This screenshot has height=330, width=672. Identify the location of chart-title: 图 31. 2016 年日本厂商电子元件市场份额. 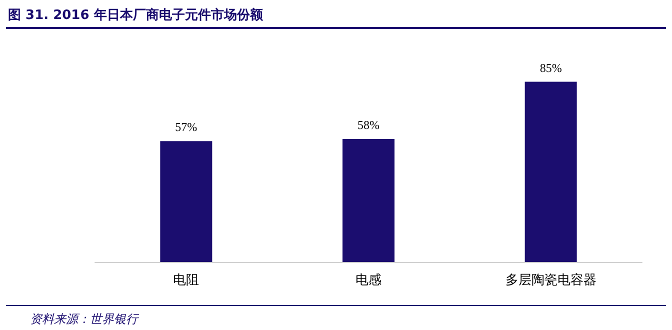
(135, 15).